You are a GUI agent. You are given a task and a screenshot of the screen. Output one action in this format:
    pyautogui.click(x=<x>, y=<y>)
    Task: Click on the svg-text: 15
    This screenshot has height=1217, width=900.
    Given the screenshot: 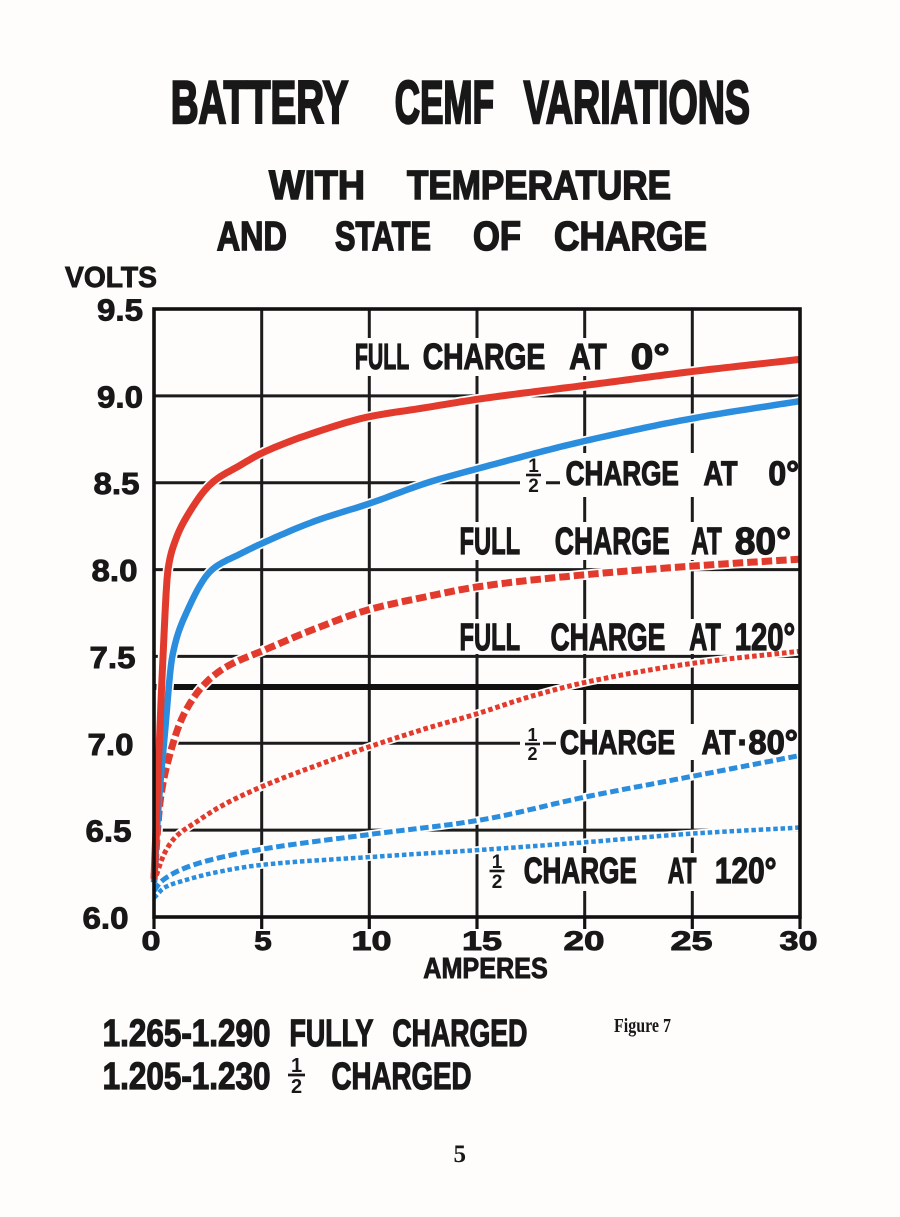 What is the action you would take?
    pyautogui.click(x=482, y=940)
    